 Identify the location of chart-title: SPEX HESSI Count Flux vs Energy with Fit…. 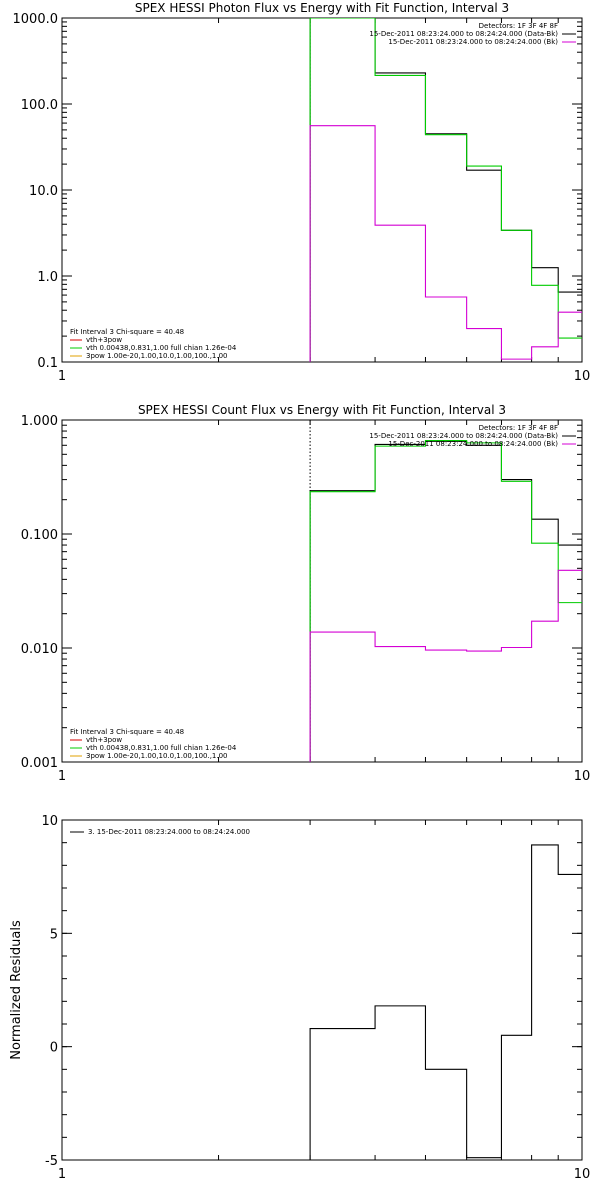
(322, 410).